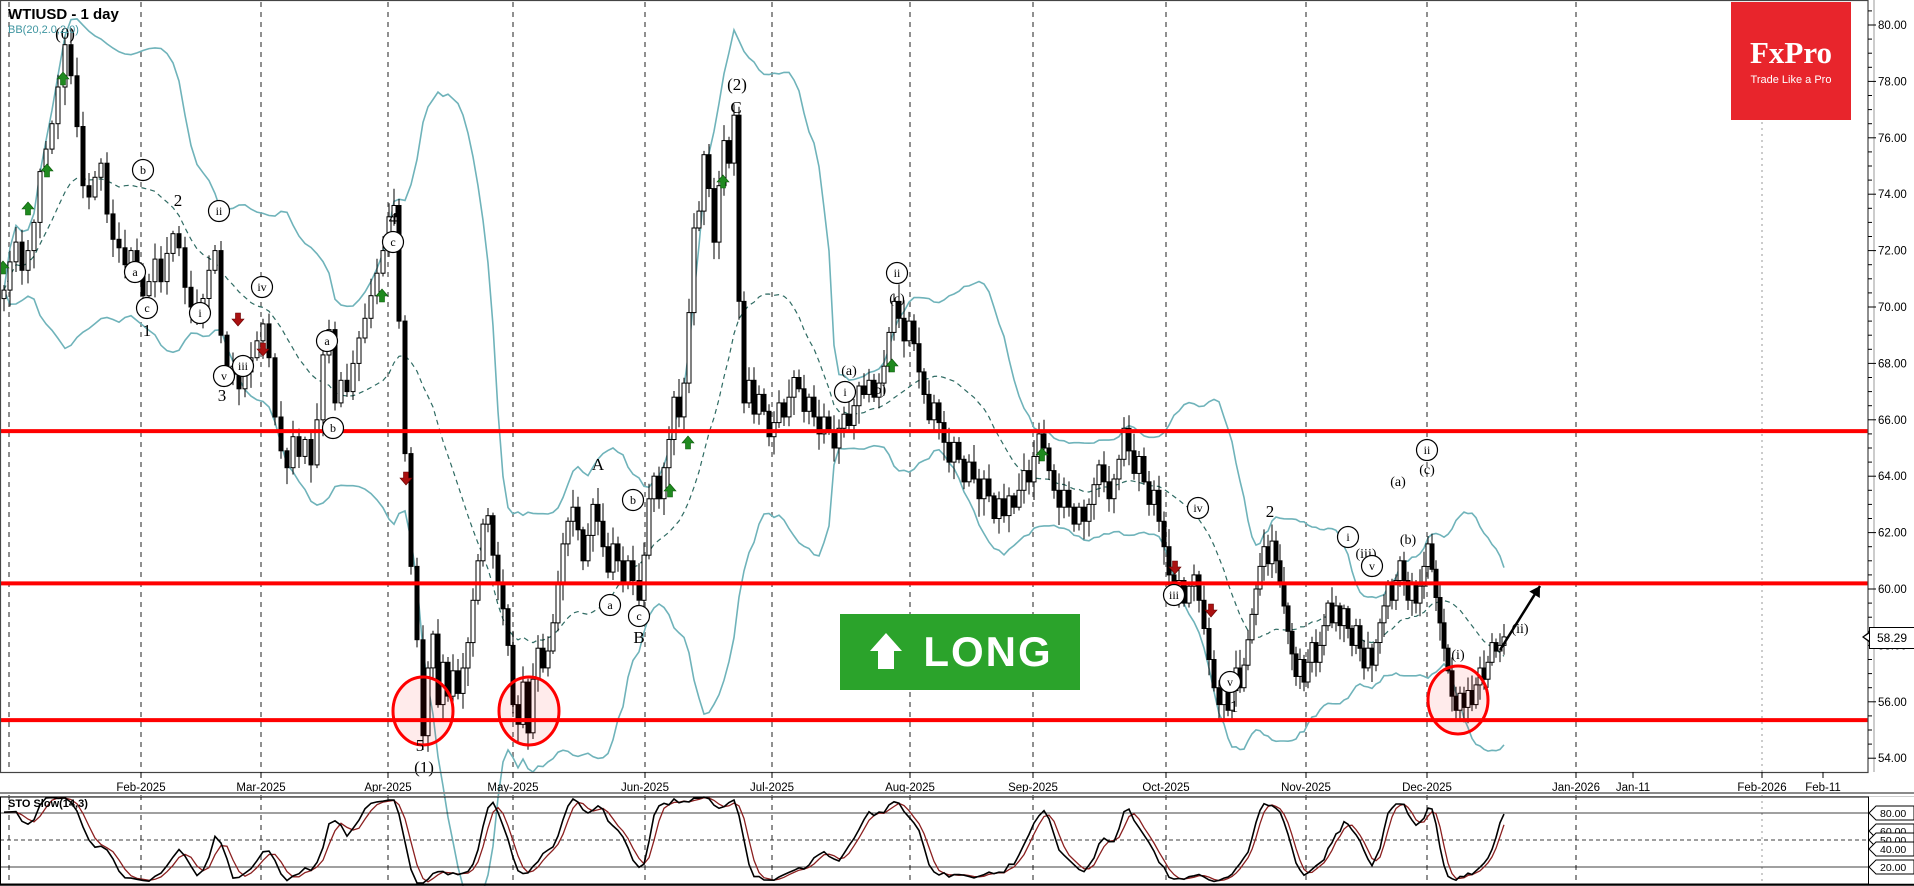 Image resolution: width=1914 pixels, height=886 pixels. What do you see at coordinates (1165, 788) in the screenshot?
I see `time-axis-label: Oct-2025` at bounding box center [1165, 788].